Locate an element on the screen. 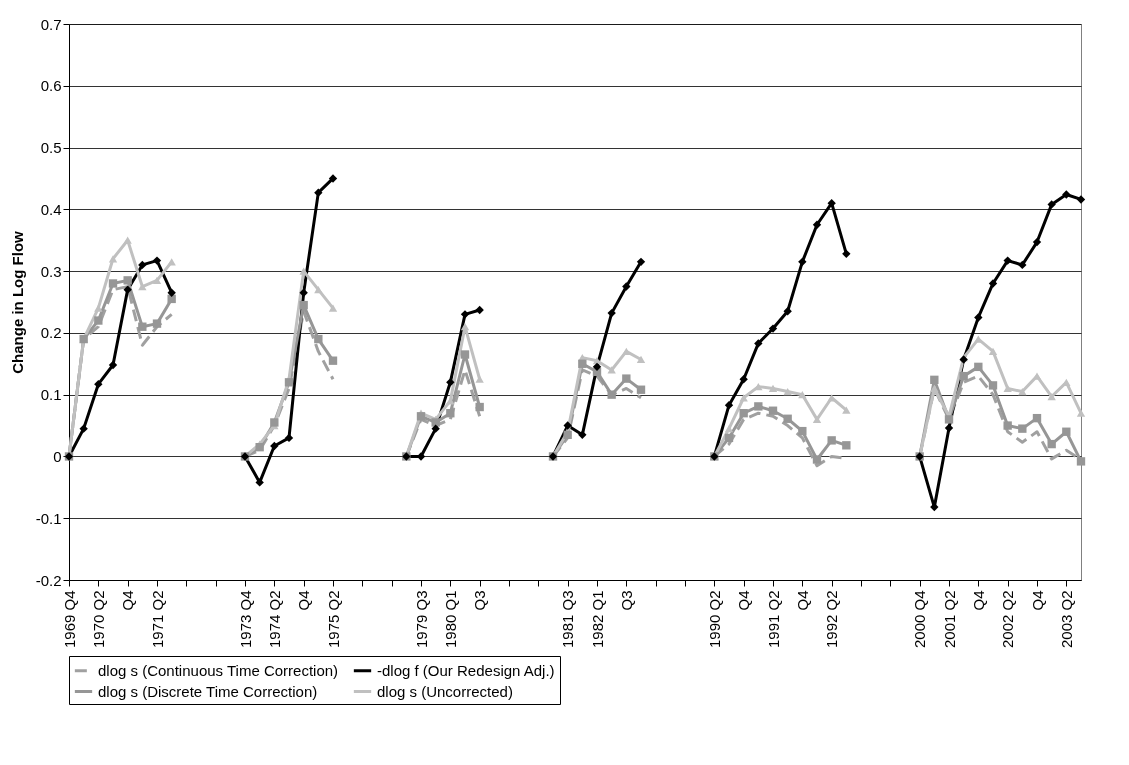 This screenshot has height=765, width=1129. x-tick-label: 1990 Q2 is located at coordinates (714, 619).